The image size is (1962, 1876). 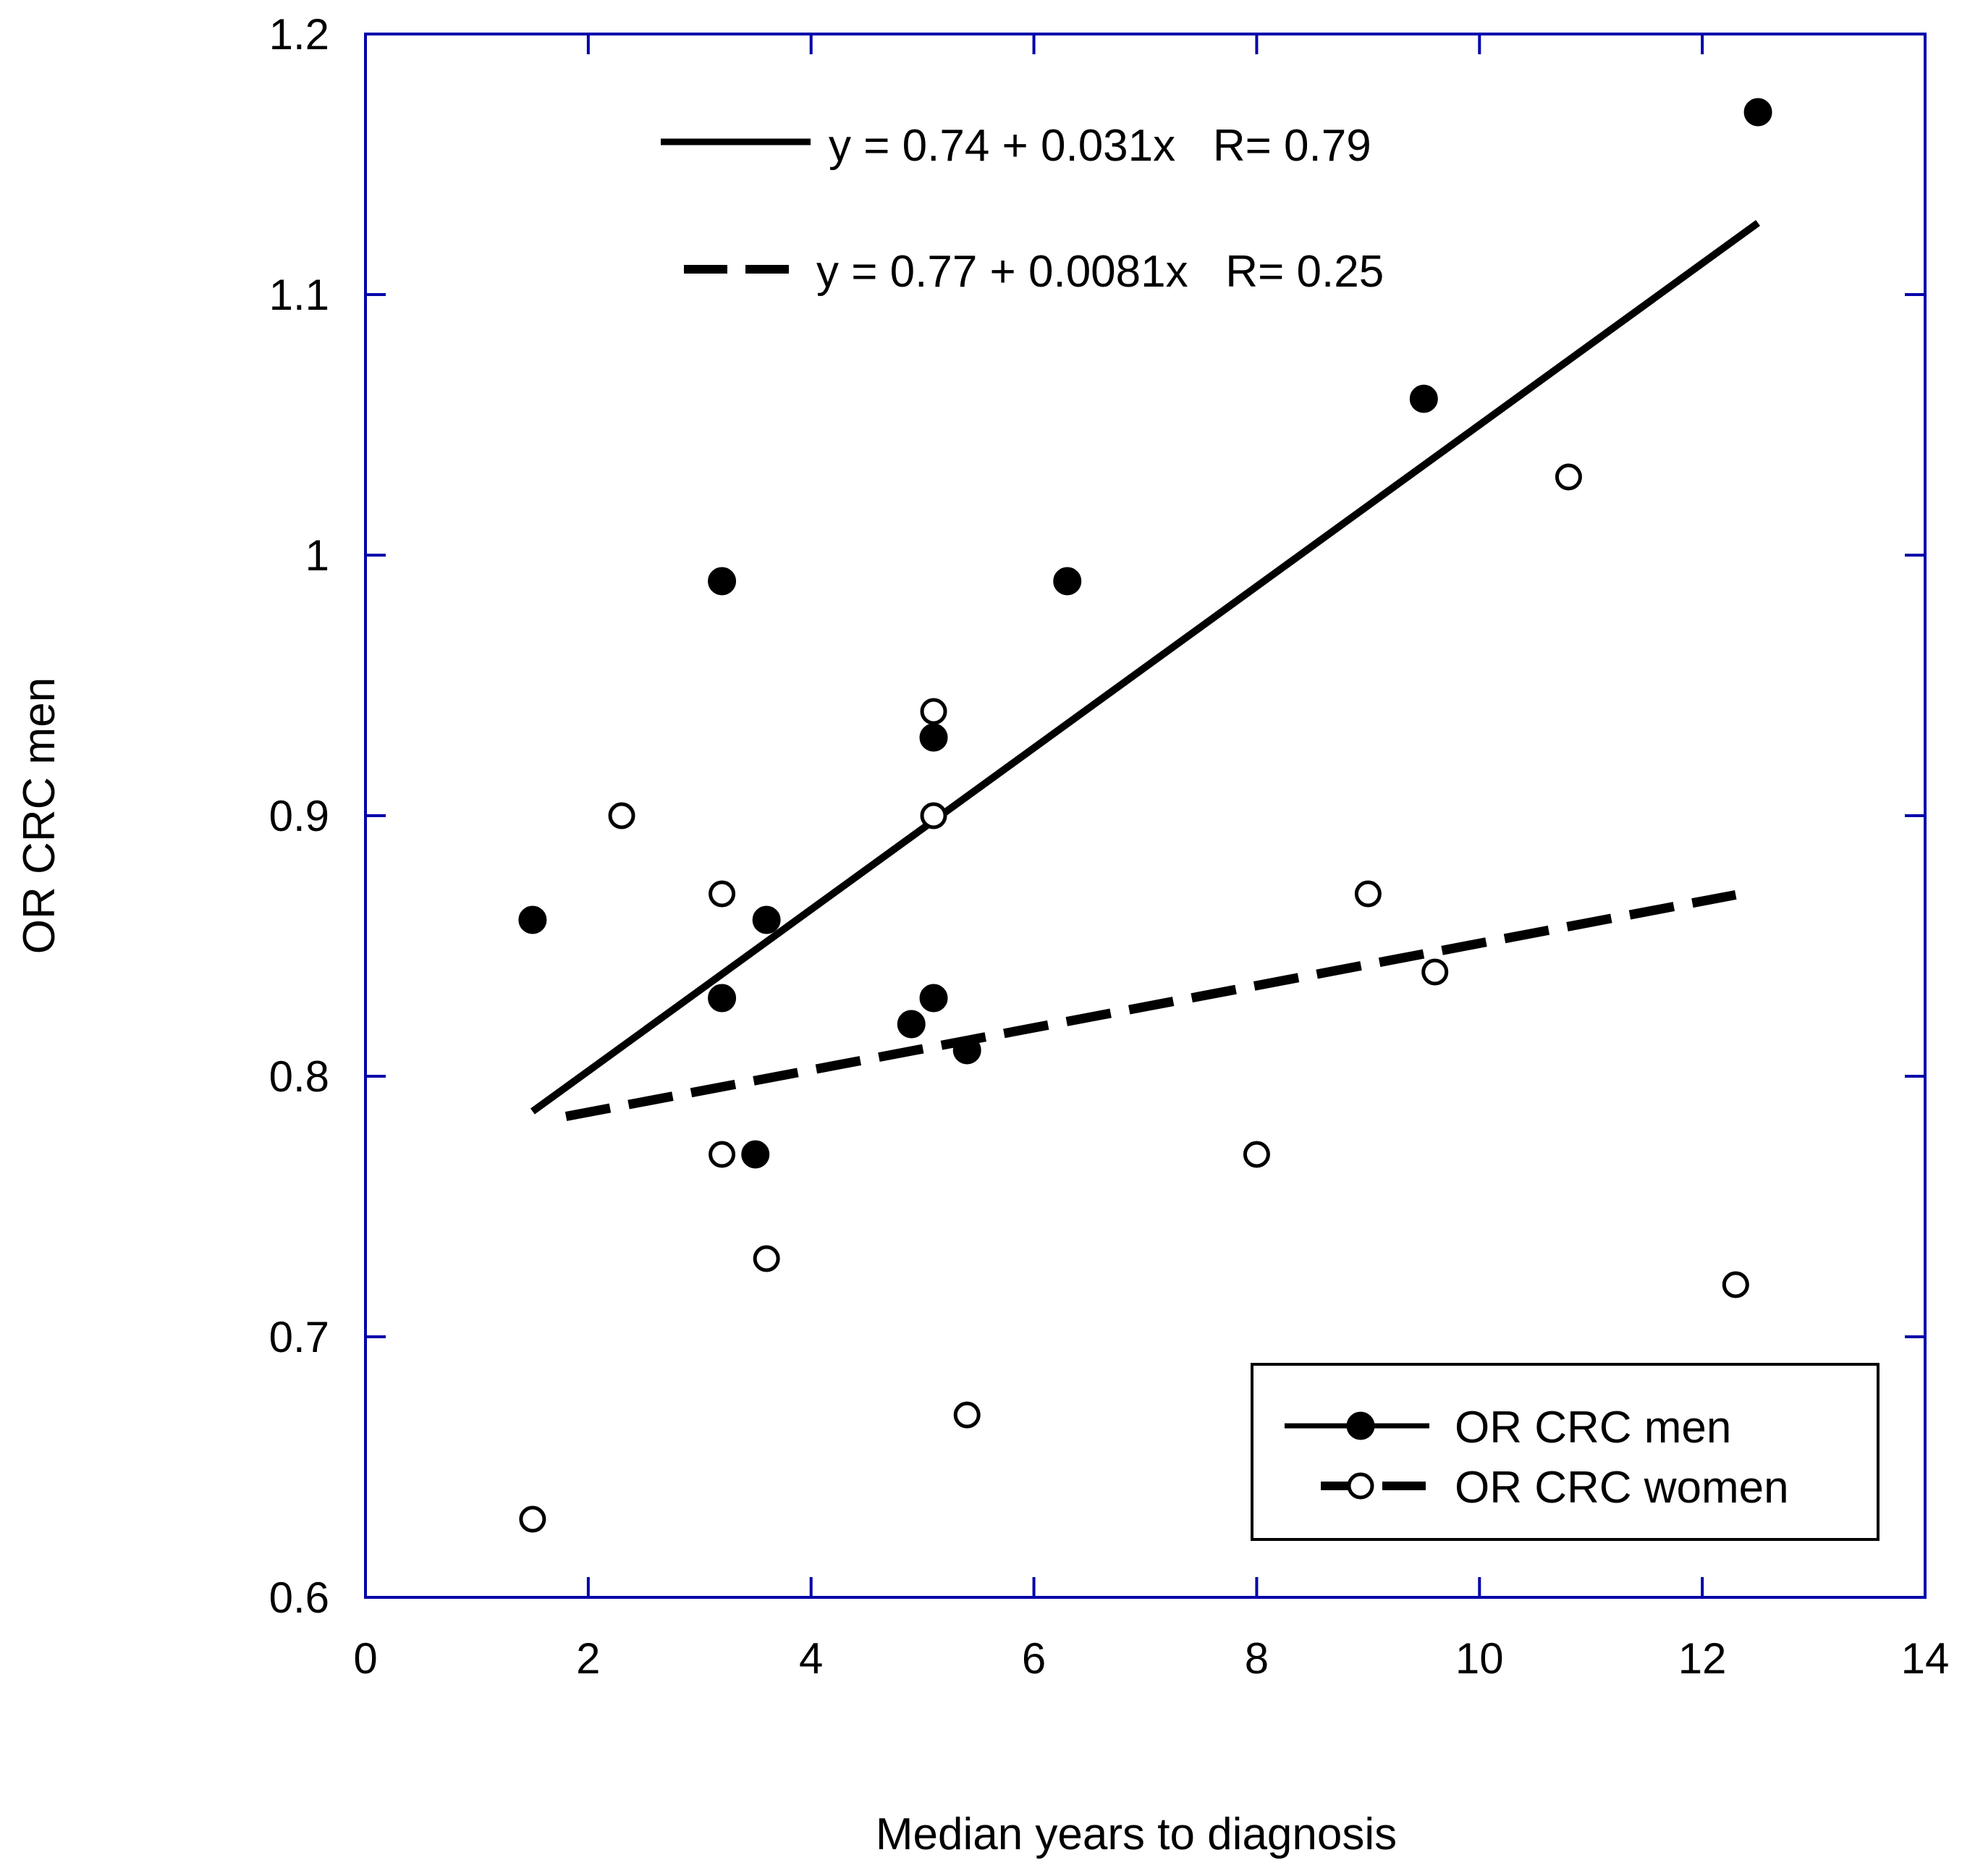 I want to click on legend-women-marker, so click(x=1361, y=1486).